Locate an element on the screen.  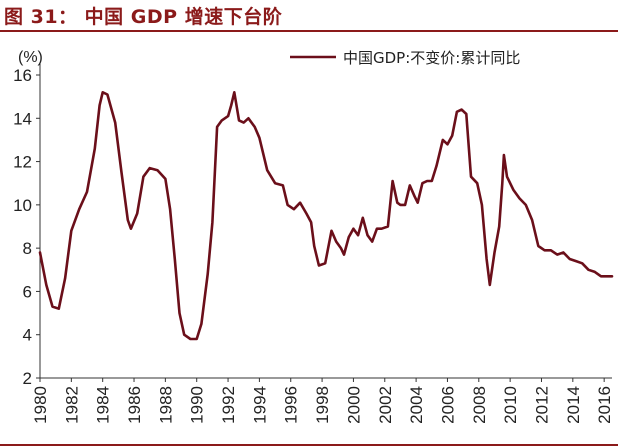
x-tick-label: 2016 is located at coordinates (604, 405).